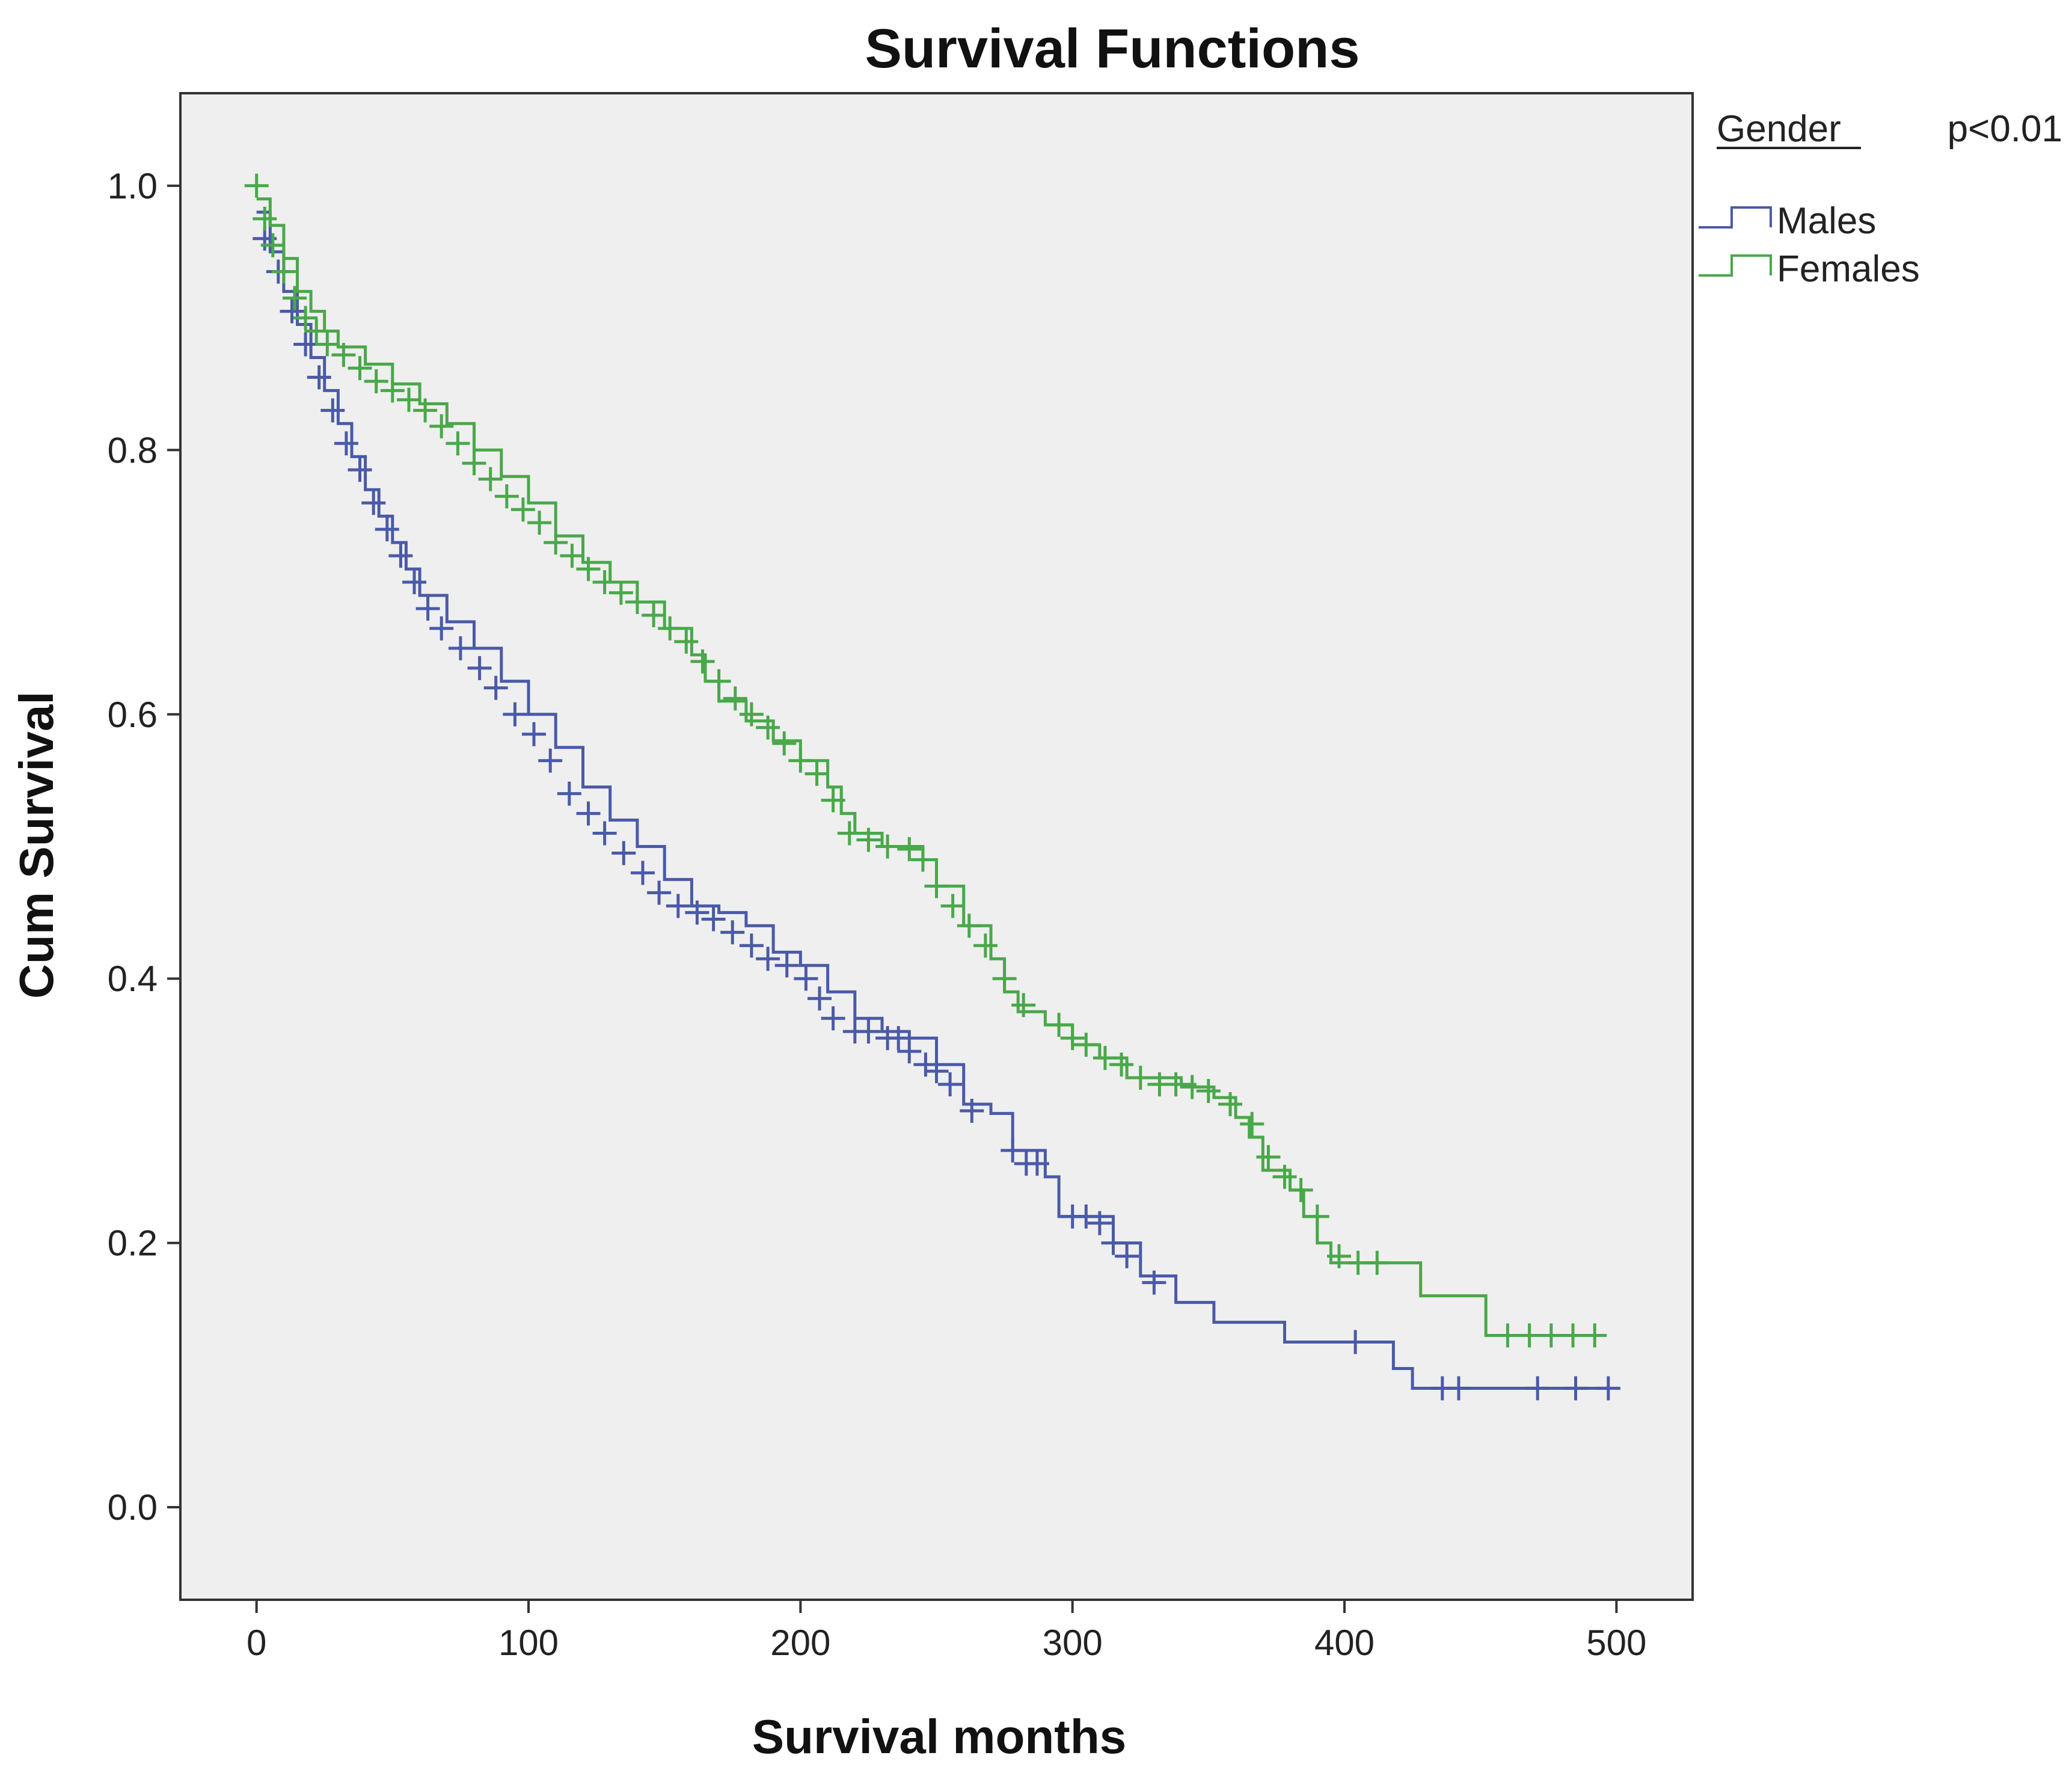 This screenshot has width=2072, height=1788. What do you see at coordinates (133, 1243) in the screenshot?
I see `y-tick-label: 0.2` at bounding box center [133, 1243].